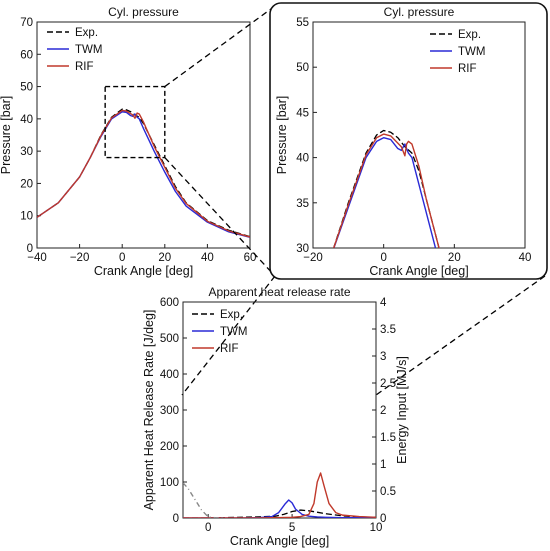  What do you see at coordinates (149, 410) in the screenshot?
I see `y-axis-label: Apparent Heat Release Rate [J/deg]` at bounding box center [149, 410].